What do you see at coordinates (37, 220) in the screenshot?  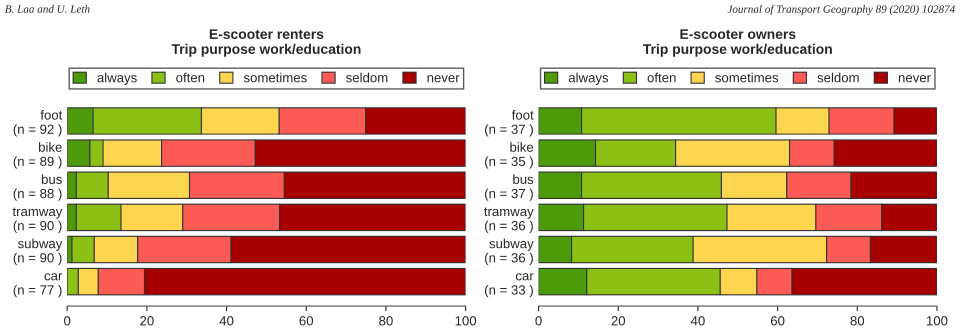 I see `y-tick-label: tramway (n = 90 )` at bounding box center [37, 220].